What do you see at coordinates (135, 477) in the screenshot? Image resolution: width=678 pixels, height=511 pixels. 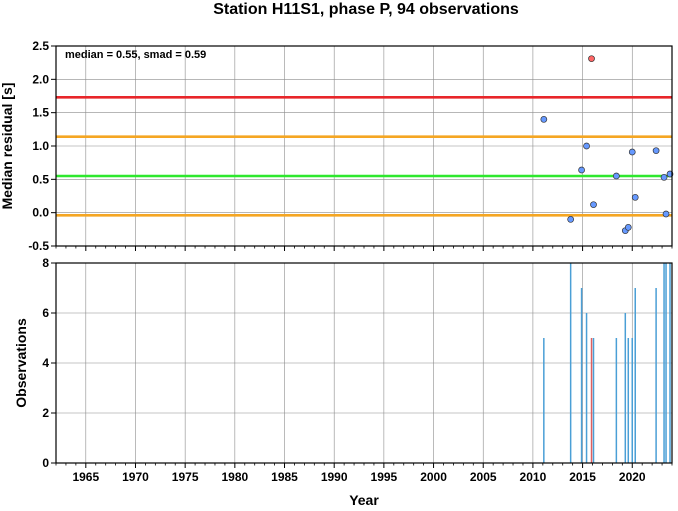 I see `x-tick-label-1970: 1970` at bounding box center [135, 477].